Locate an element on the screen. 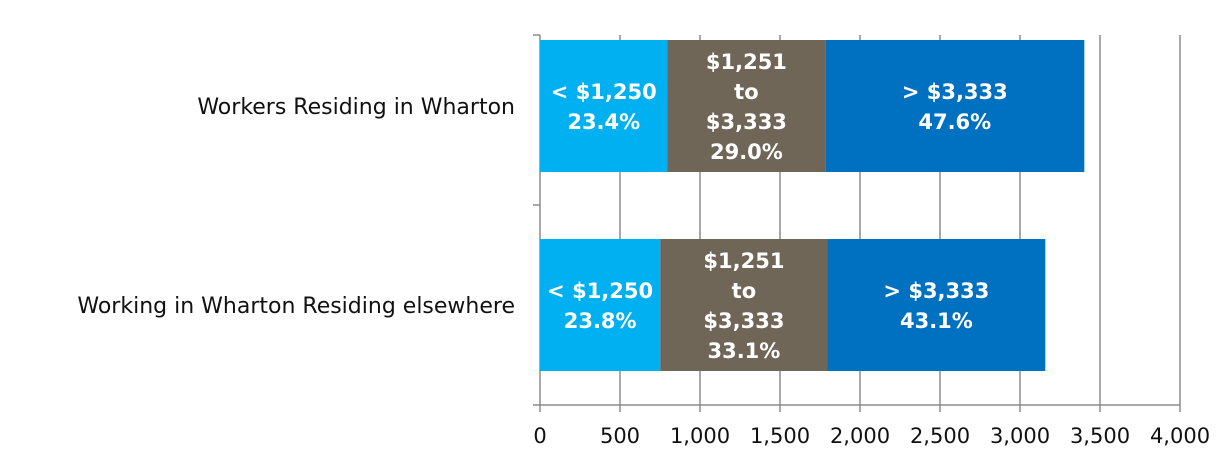 The image size is (1220, 455). x-tick-label: 0 is located at coordinates (539, 436).